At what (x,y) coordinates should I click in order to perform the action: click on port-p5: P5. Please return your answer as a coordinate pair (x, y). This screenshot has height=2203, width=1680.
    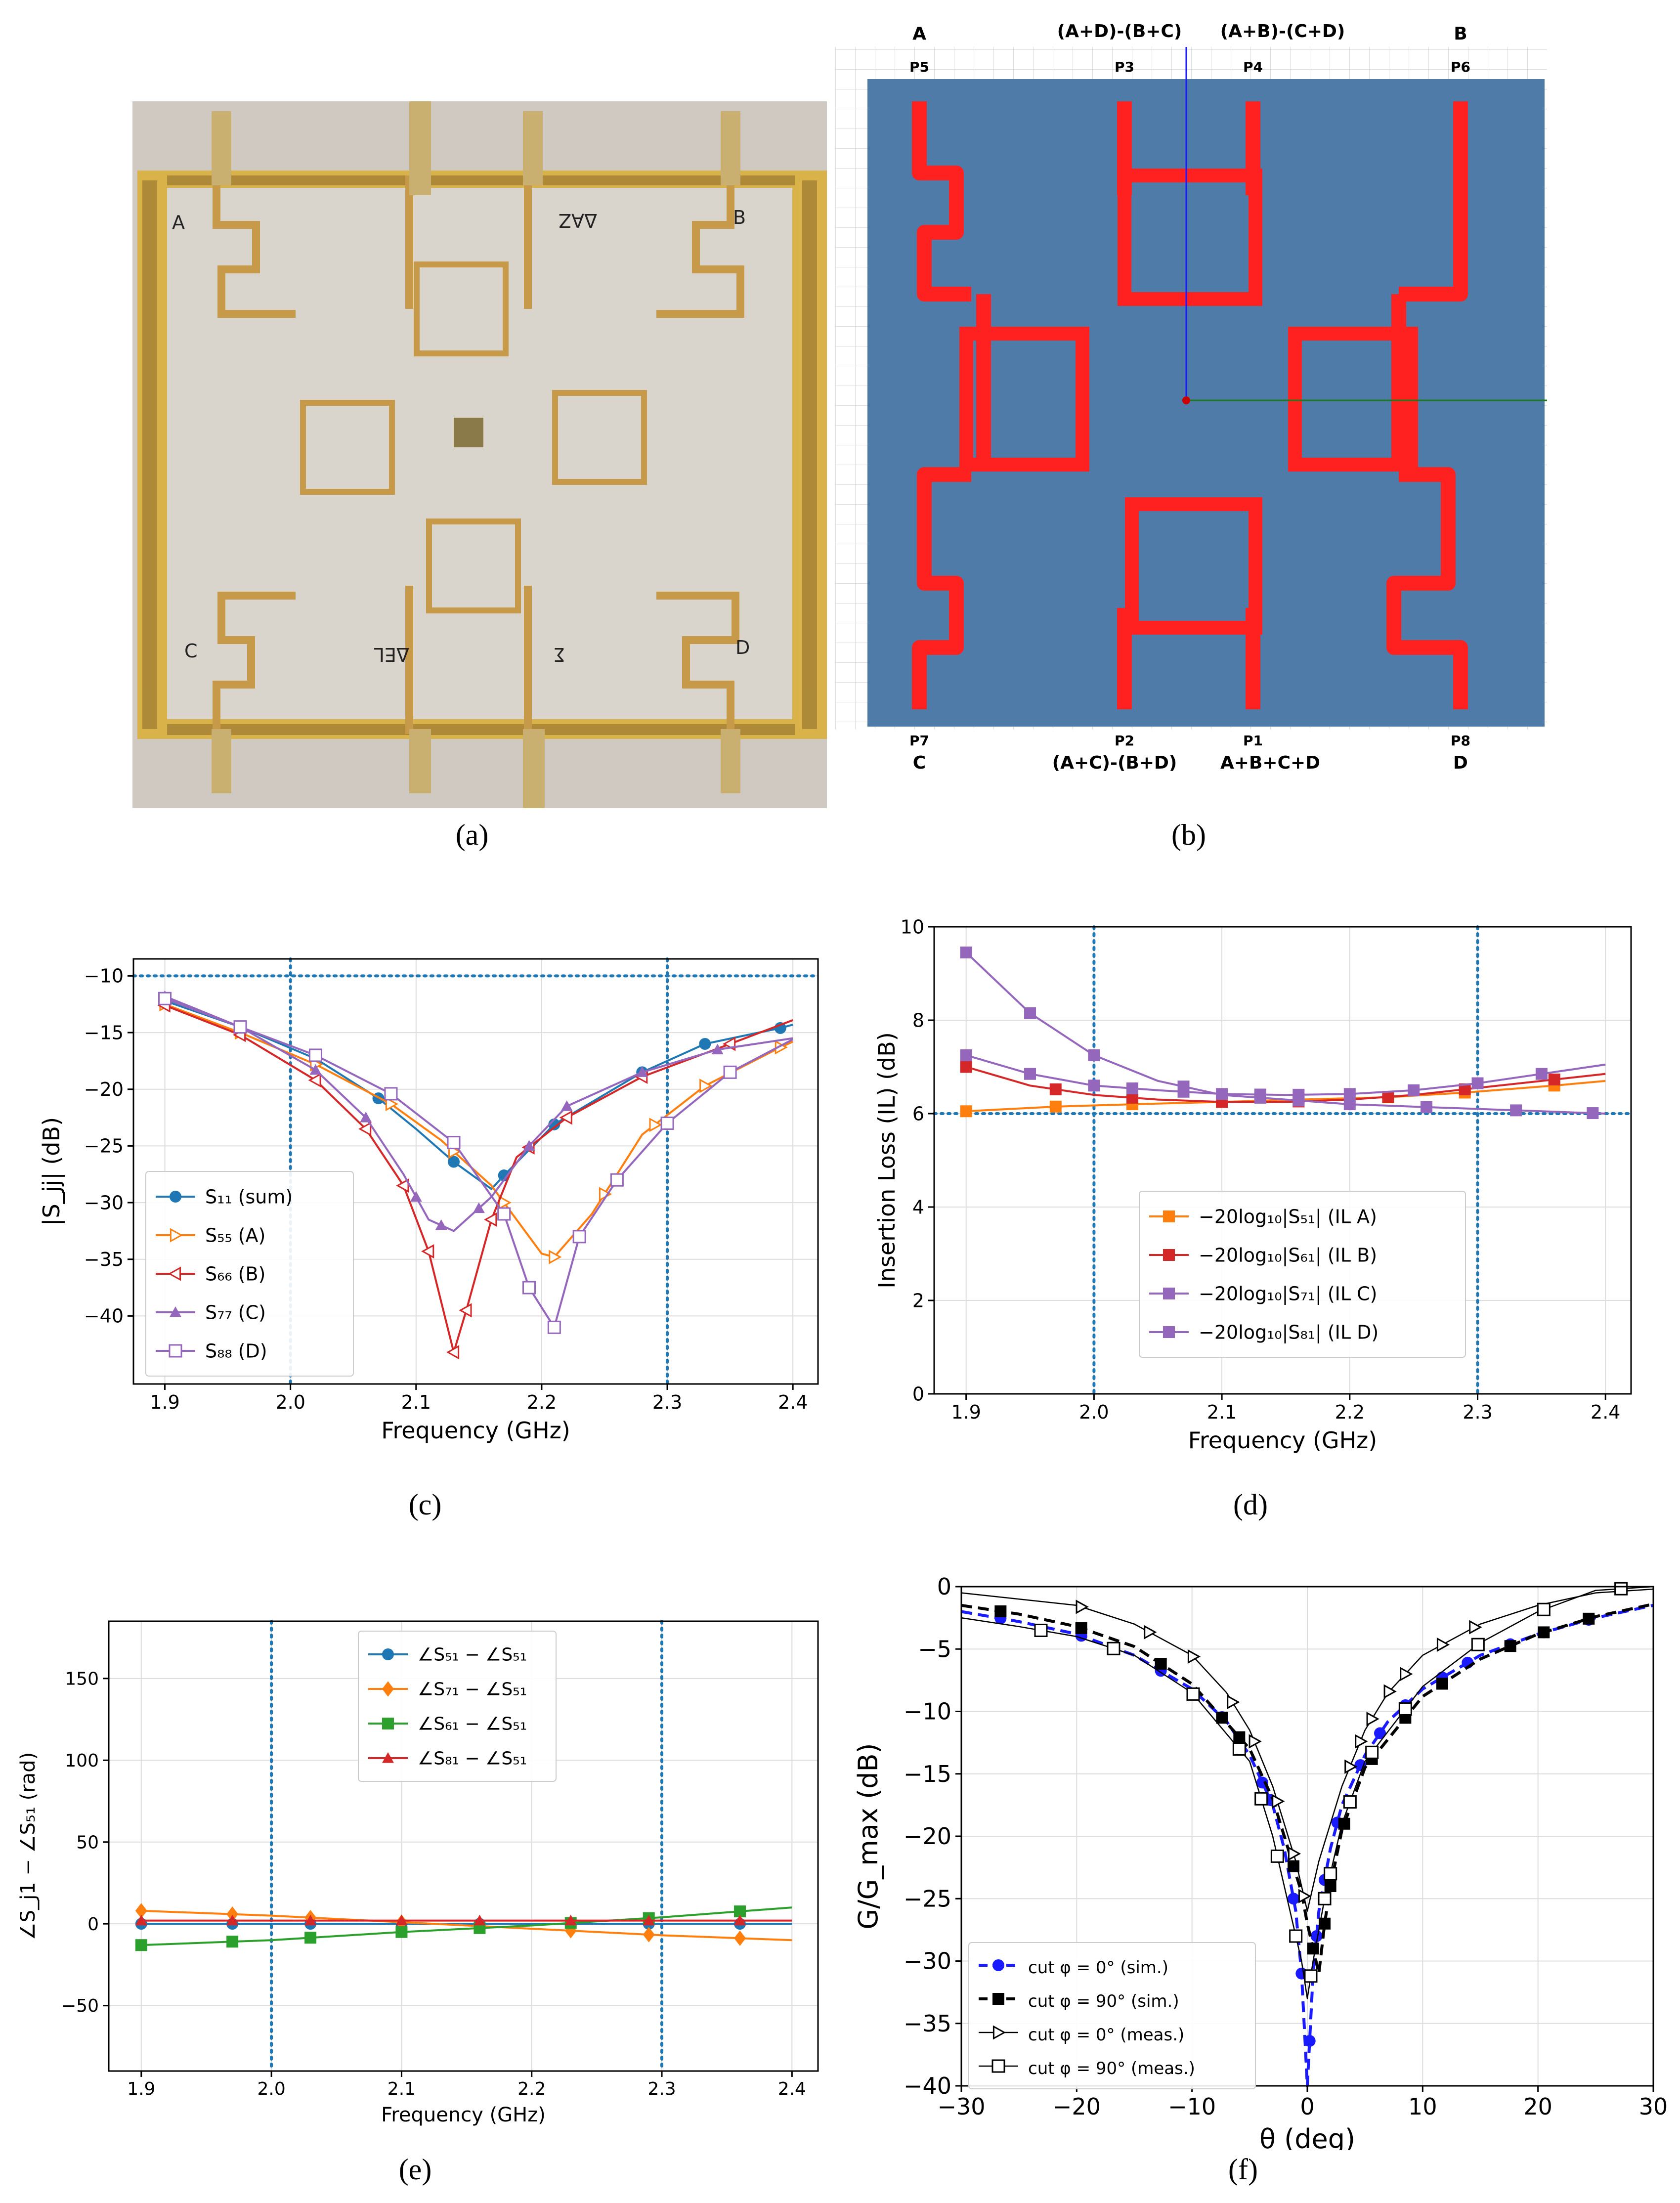
    Looking at the image, I should click on (919, 67).